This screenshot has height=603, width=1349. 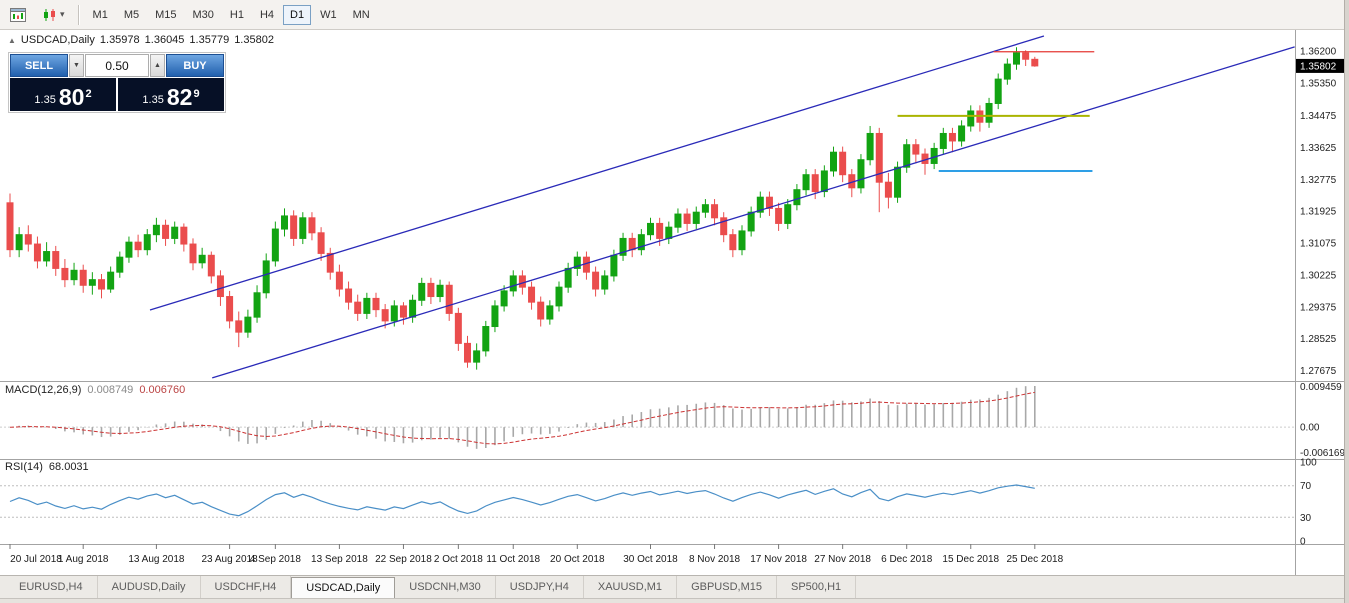 I want to click on svg-text: 70, so click(x=1306, y=486).